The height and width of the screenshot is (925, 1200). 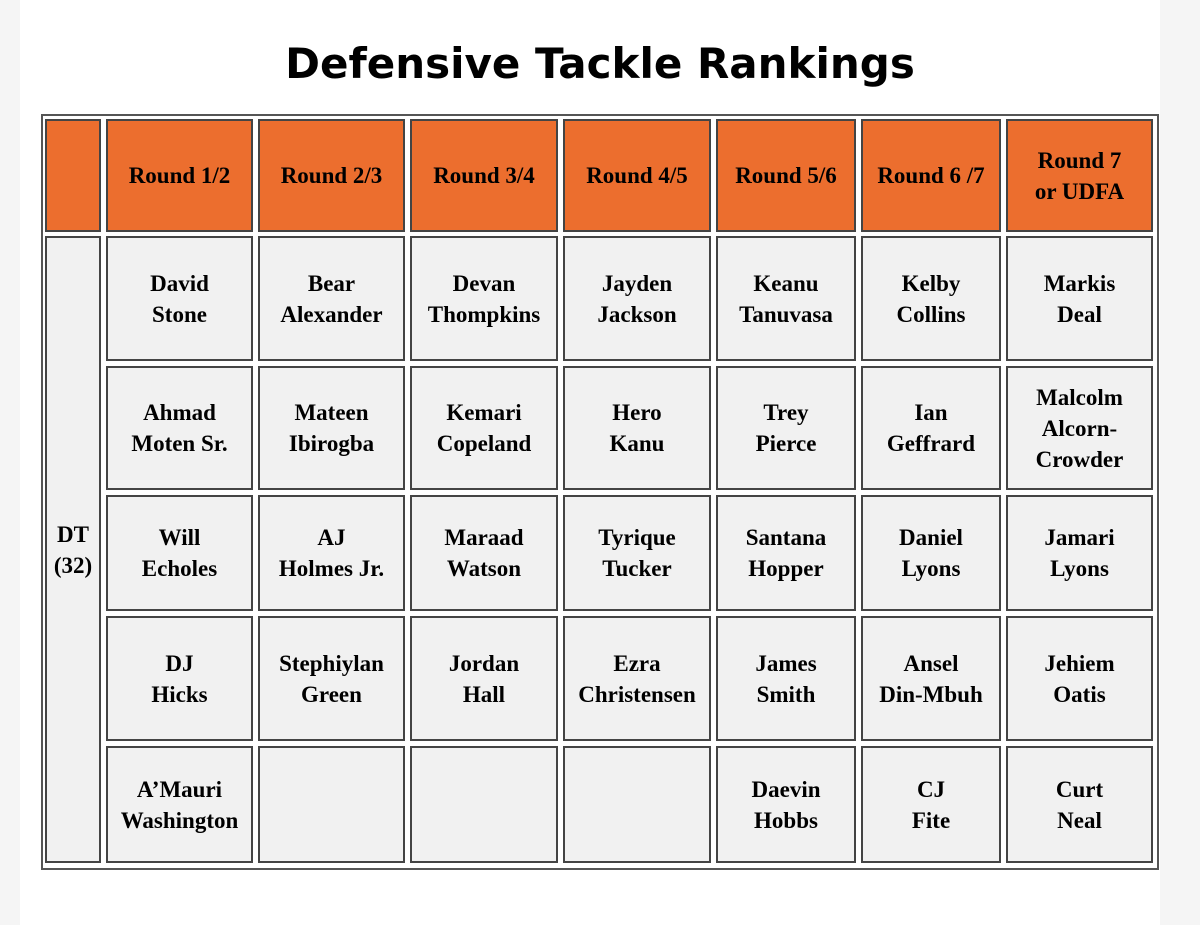 I want to click on player-cell-r4-c4: Ezra Christensen, so click(x=637, y=678).